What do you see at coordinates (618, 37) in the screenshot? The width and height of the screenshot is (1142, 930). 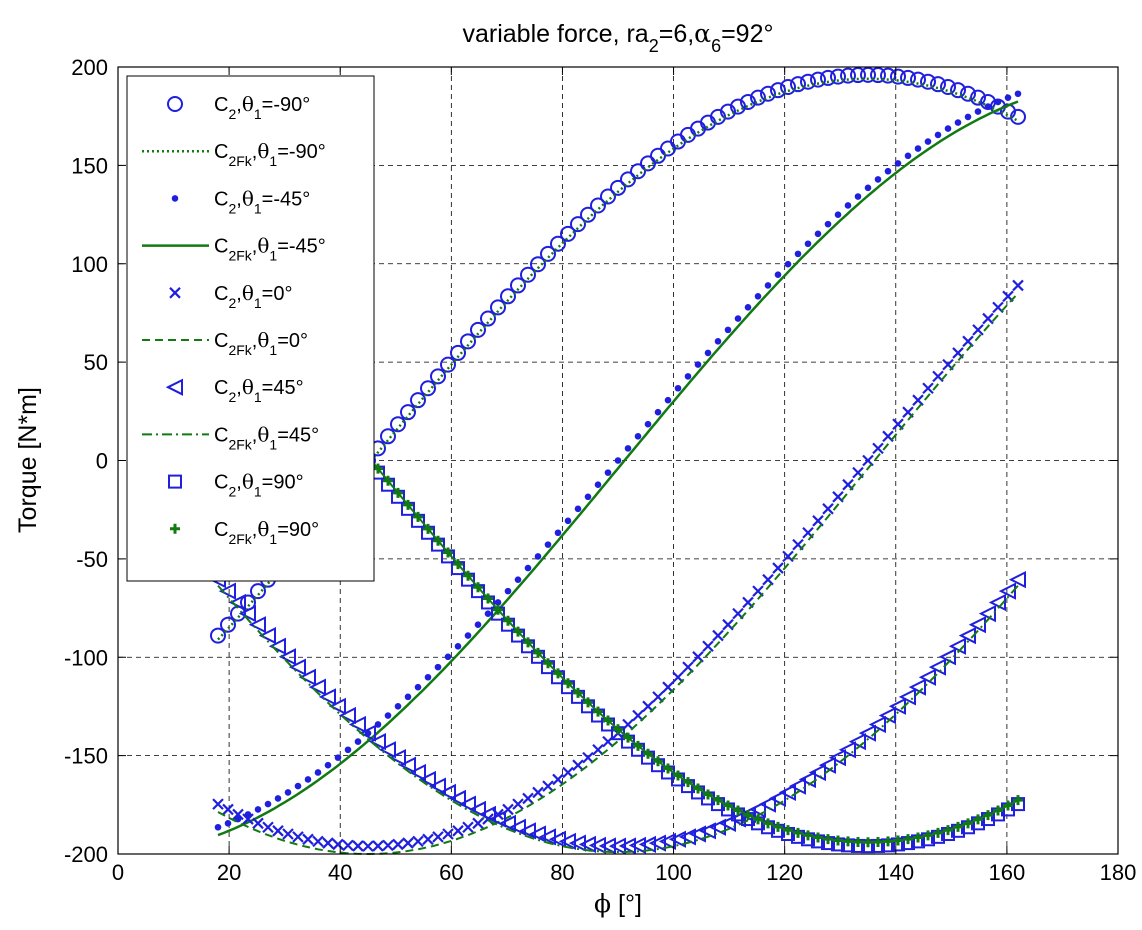 I see `chart-title: variable force, ra2=6,α6=92°` at bounding box center [618, 37].